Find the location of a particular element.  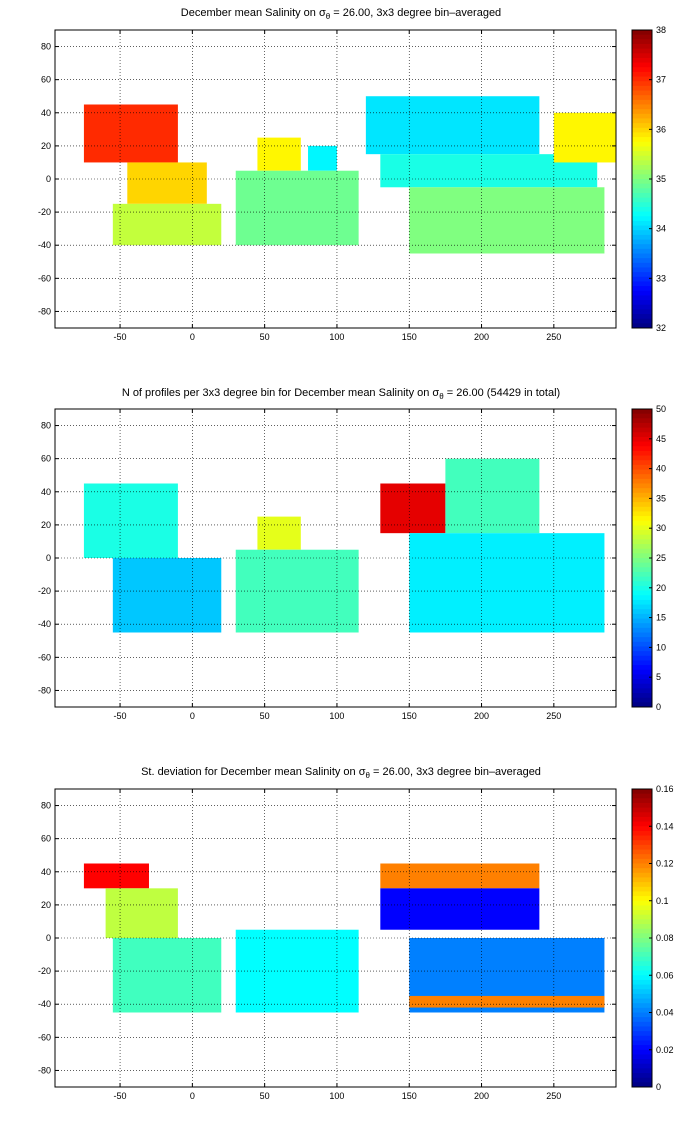

y-tick-label: -80 is located at coordinates (44, 690).